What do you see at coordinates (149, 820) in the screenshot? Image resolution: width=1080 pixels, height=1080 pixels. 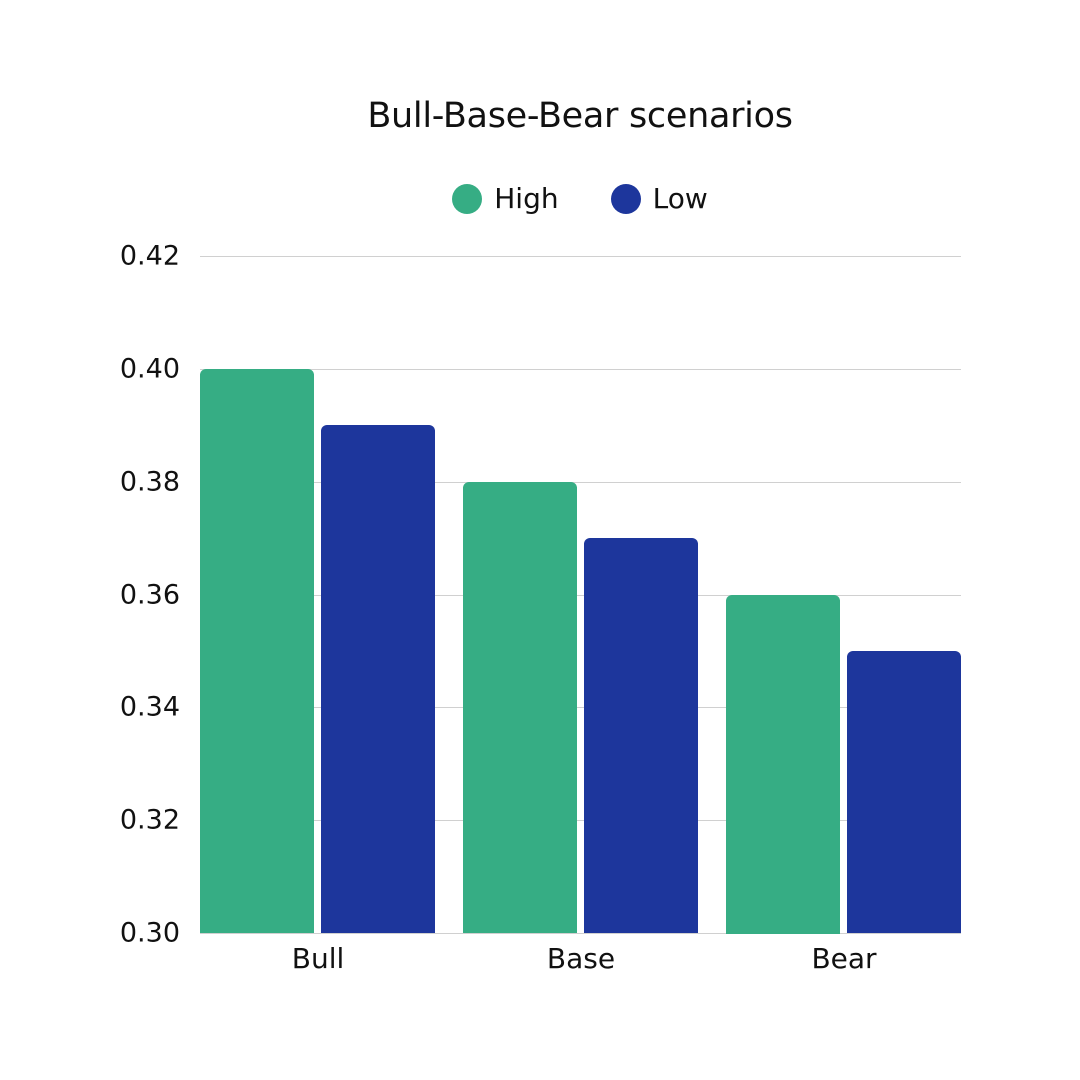 I see `y-tick-label: 0.32` at bounding box center [149, 820].